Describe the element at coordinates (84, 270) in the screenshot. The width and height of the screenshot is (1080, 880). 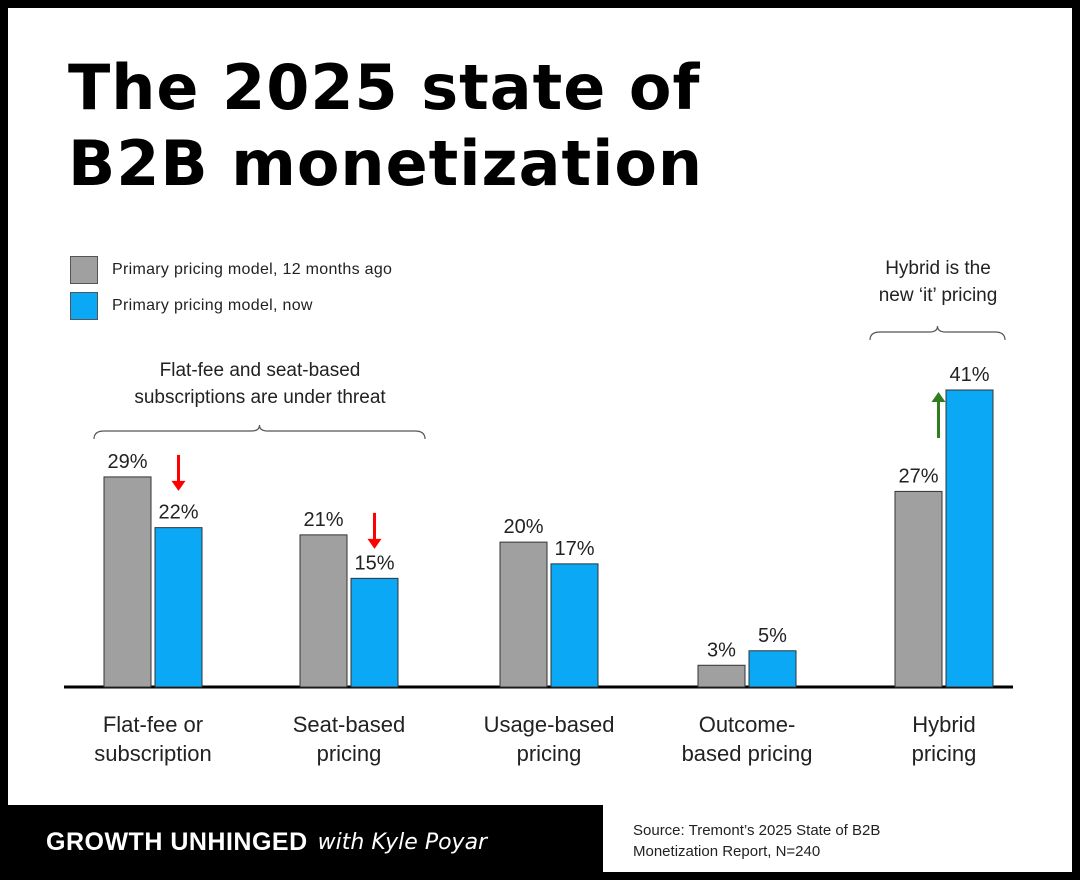
I see `legend-swatch-past` at that location.